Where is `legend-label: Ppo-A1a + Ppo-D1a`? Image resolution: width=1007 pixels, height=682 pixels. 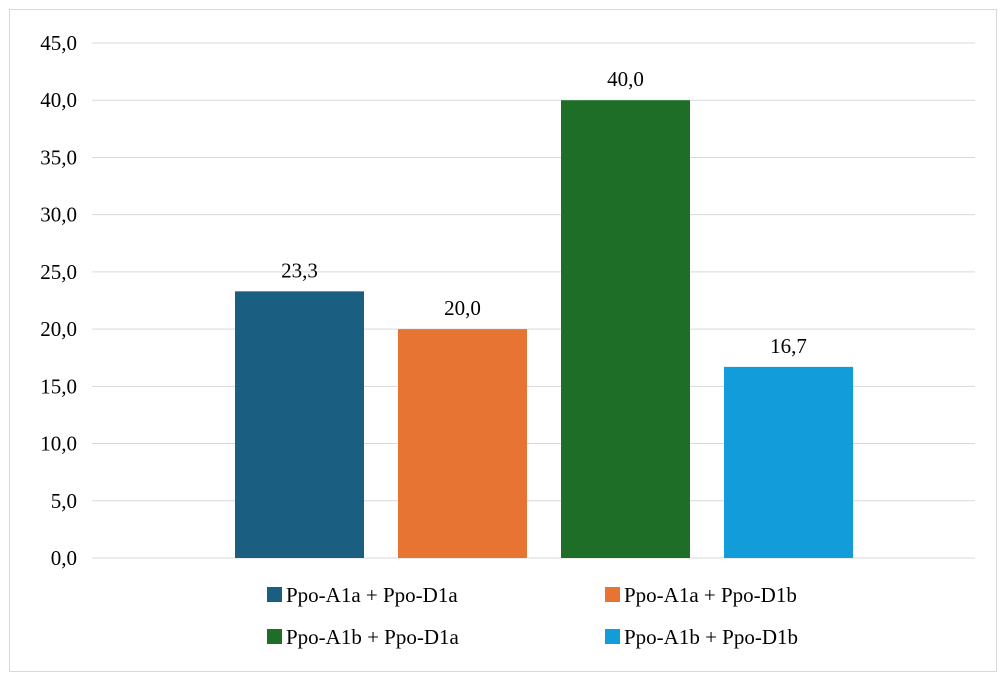 legend-label: Ppo-A1a + Ppo-D1a is located at coordinates (372, 595).